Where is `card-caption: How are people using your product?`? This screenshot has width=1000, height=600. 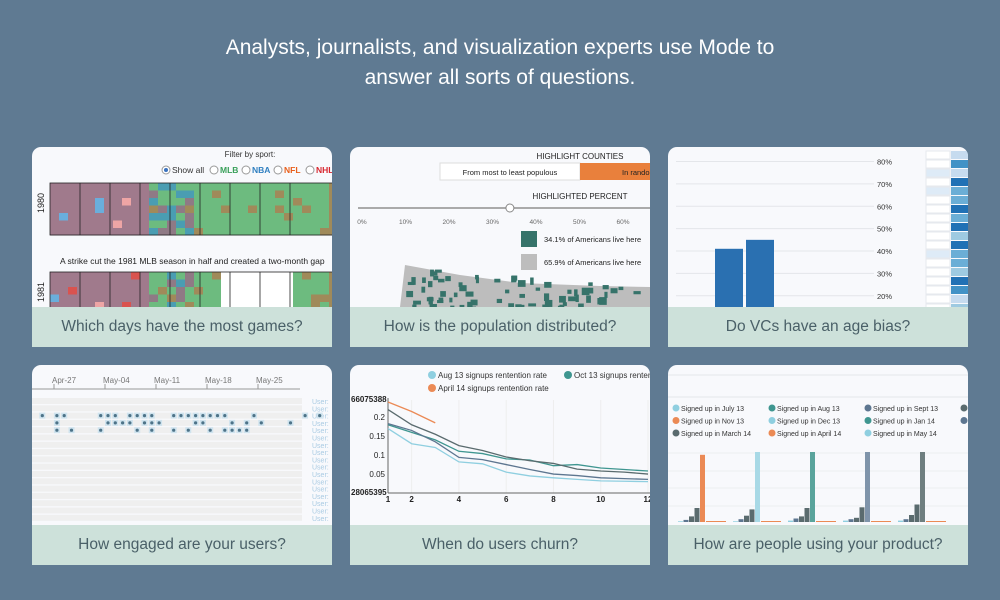 card-caption: How are people using your product? is located at coordinates (818, 545).